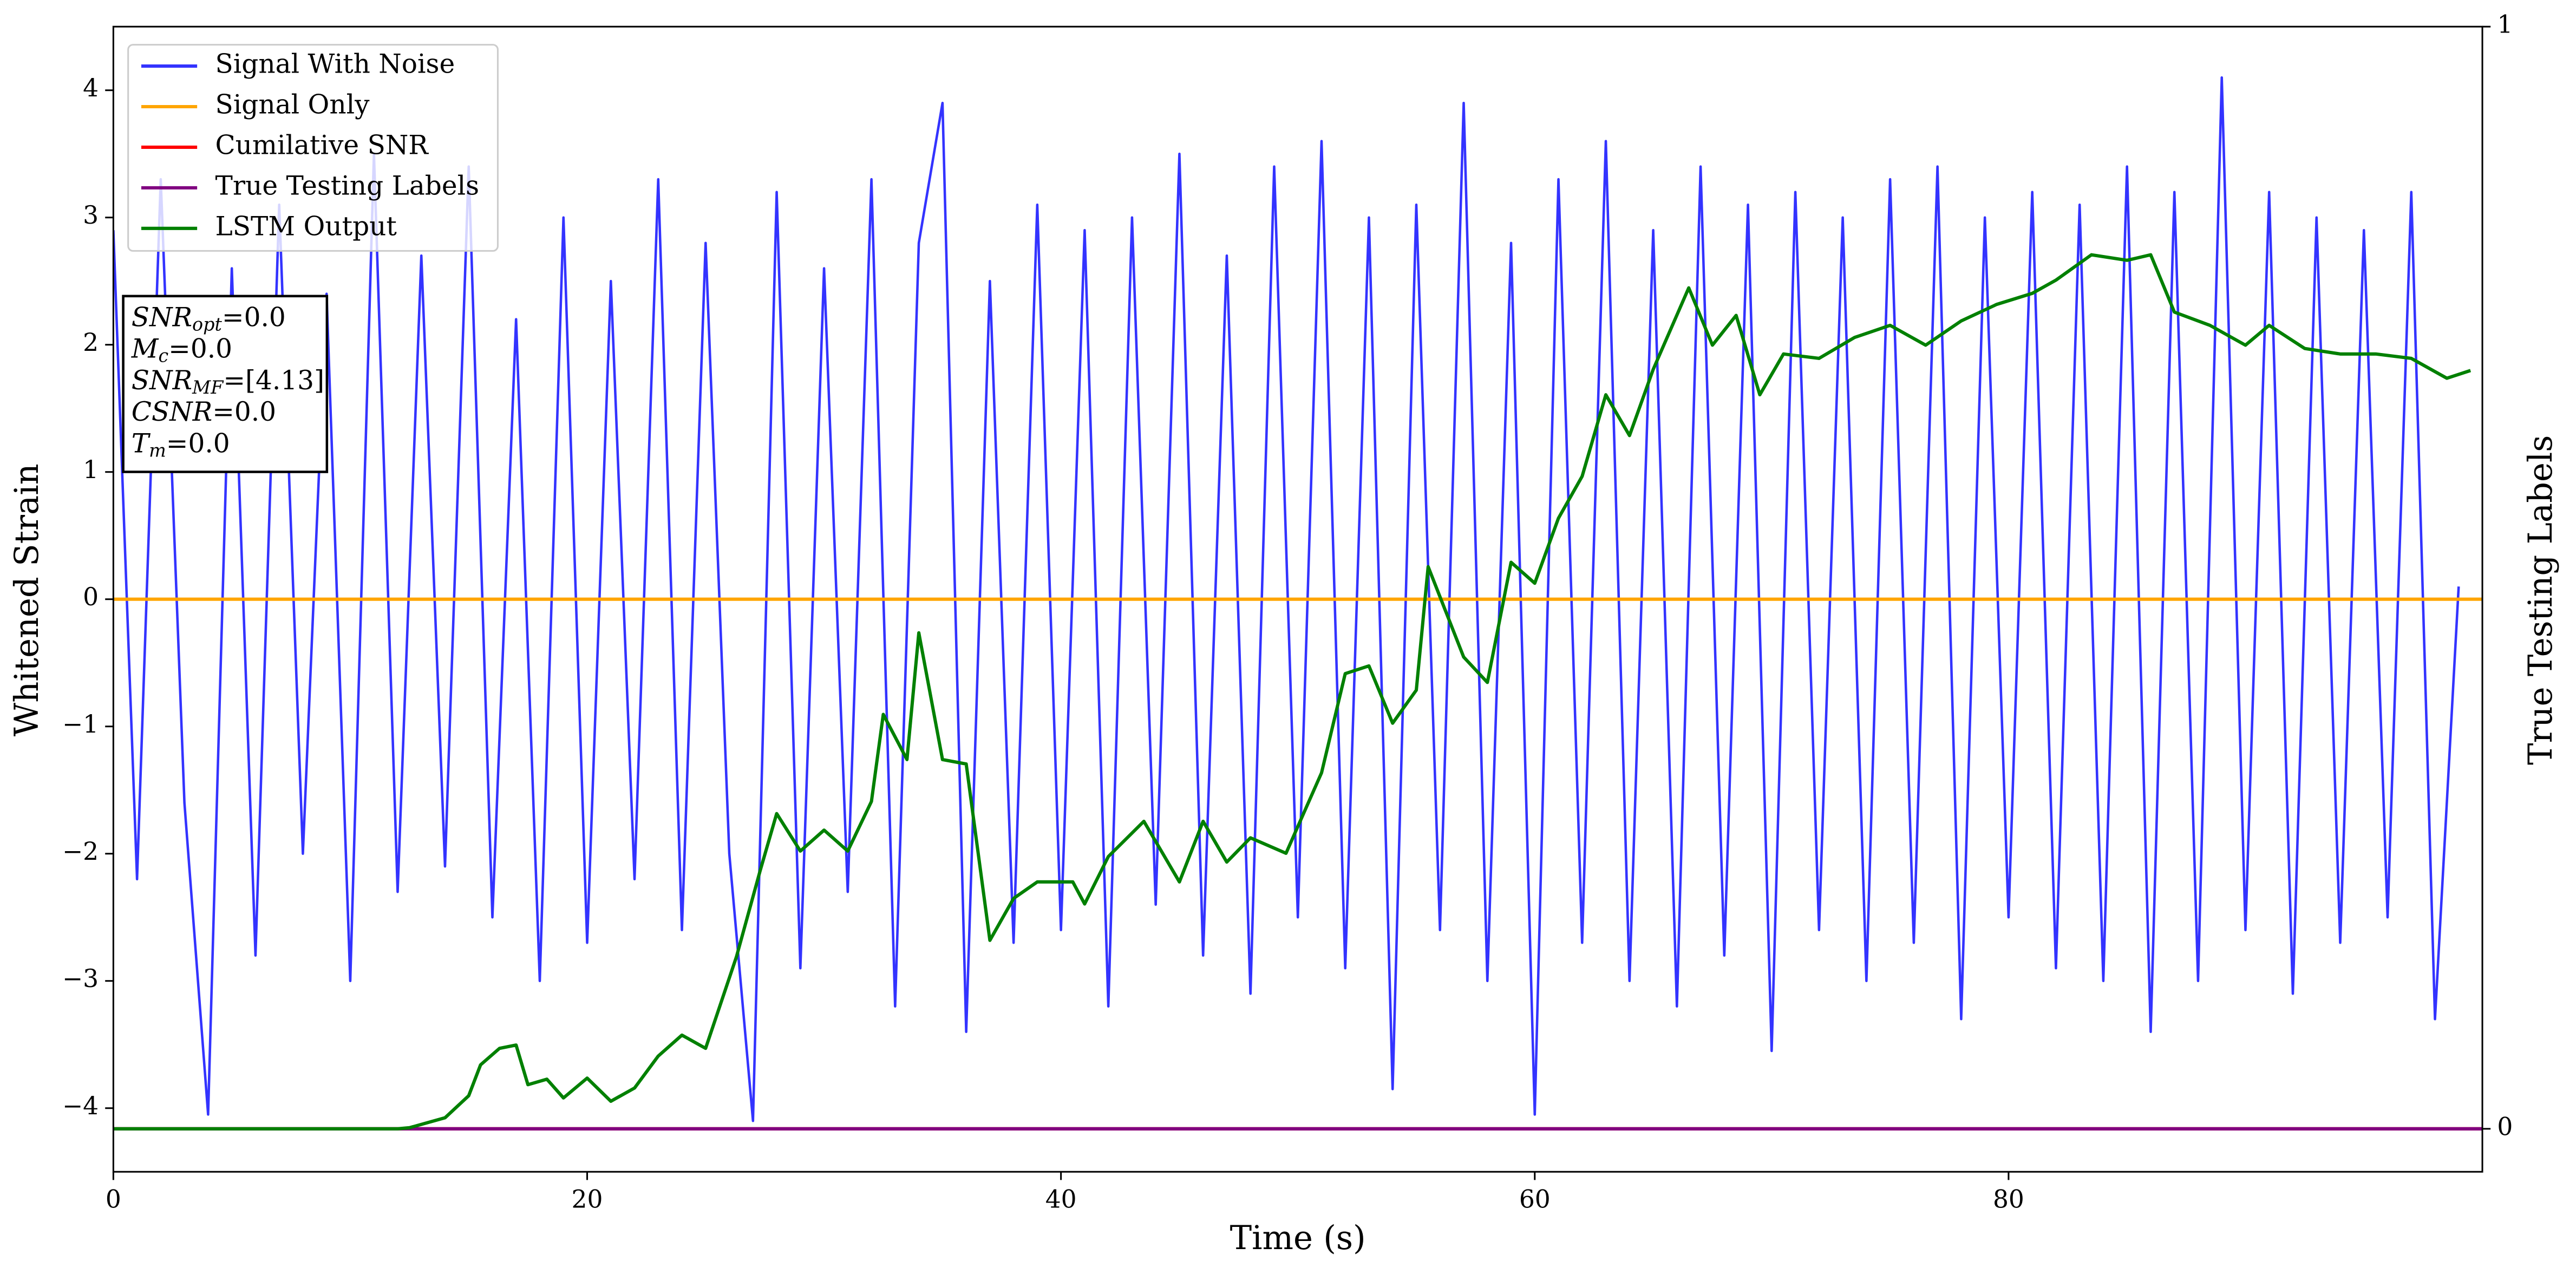 This screenshot has height=1274, width=2576. What do you see at coordinates (163, 356) in the screenshot?
I see `annotation-sub: c` at bounding box center [163, 356].